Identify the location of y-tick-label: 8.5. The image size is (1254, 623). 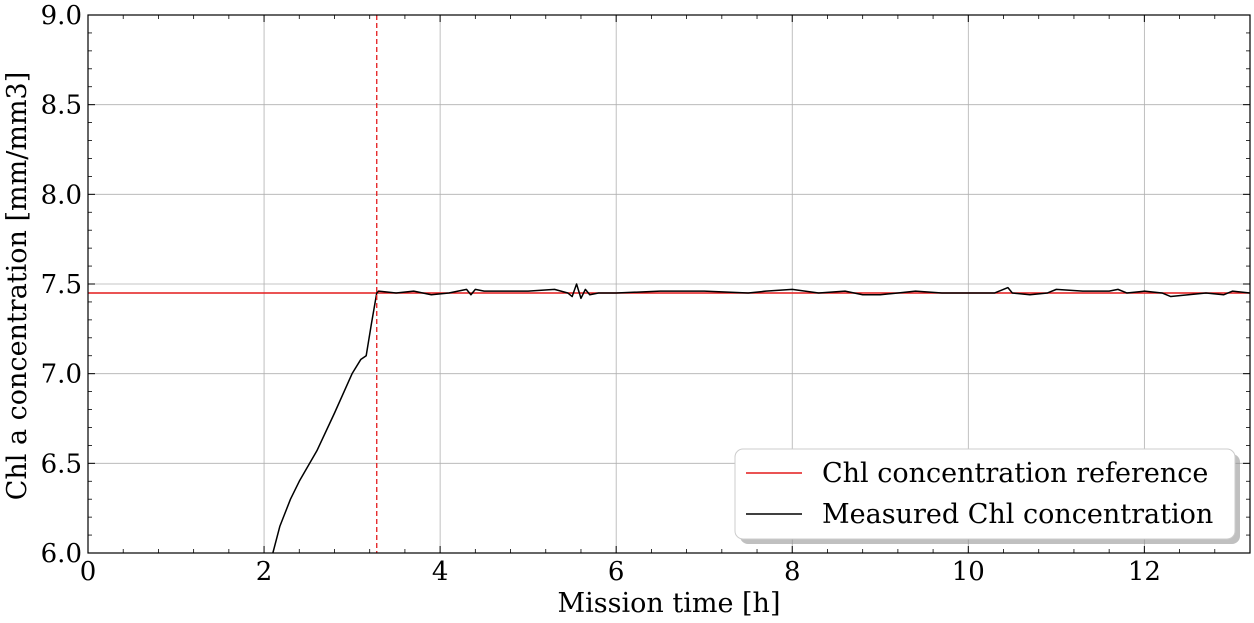
(61, 106).